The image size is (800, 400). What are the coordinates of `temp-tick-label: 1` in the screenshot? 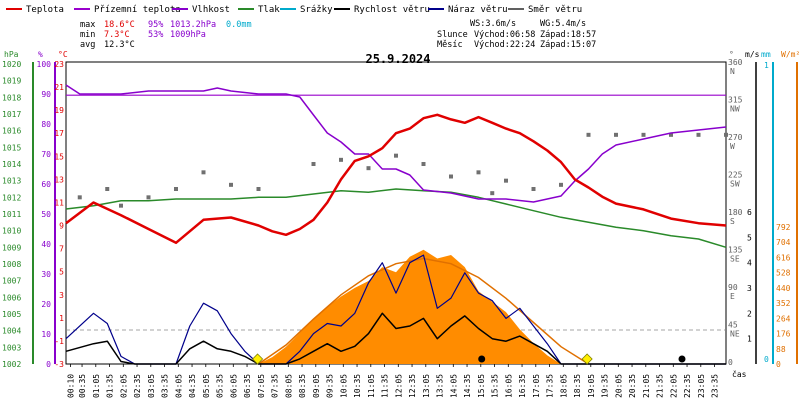 It's located at (61, 318).